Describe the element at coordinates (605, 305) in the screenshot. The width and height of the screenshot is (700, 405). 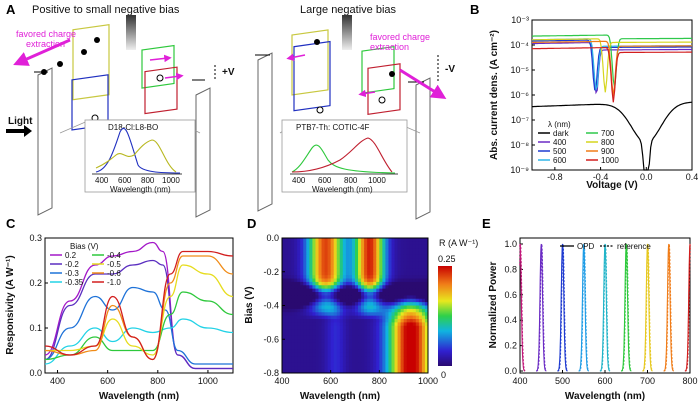
I see `chart-e-frame` at that location.